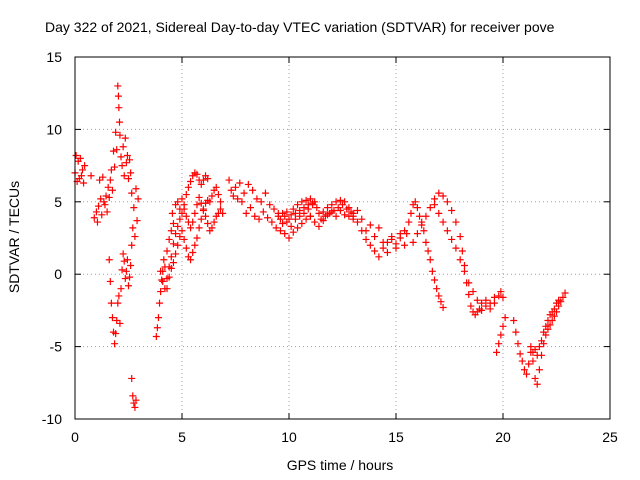 The height and width of the screenshot is (480, 640). What do you see at coordinates (58, 274) in the screenshot?
I see `y-tick-label: 0` at bounding box center [58, 274].